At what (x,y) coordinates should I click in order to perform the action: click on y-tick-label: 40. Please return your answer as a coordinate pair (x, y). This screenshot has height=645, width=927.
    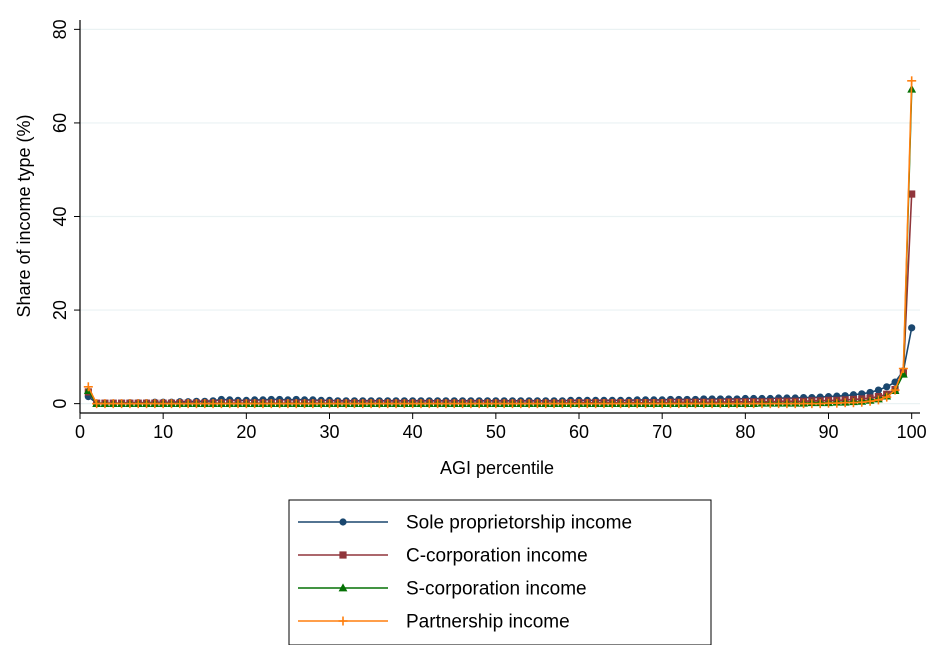
    Looking at the image, I should click on (60, 216).